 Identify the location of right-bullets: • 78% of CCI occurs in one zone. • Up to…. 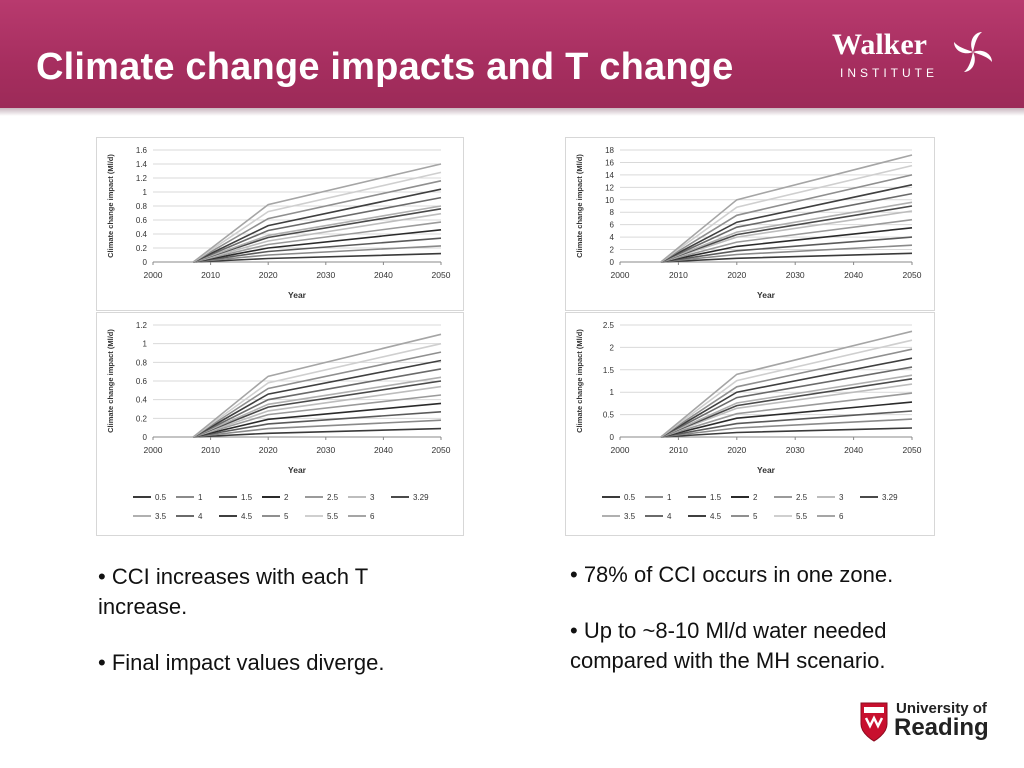
(770, 631).